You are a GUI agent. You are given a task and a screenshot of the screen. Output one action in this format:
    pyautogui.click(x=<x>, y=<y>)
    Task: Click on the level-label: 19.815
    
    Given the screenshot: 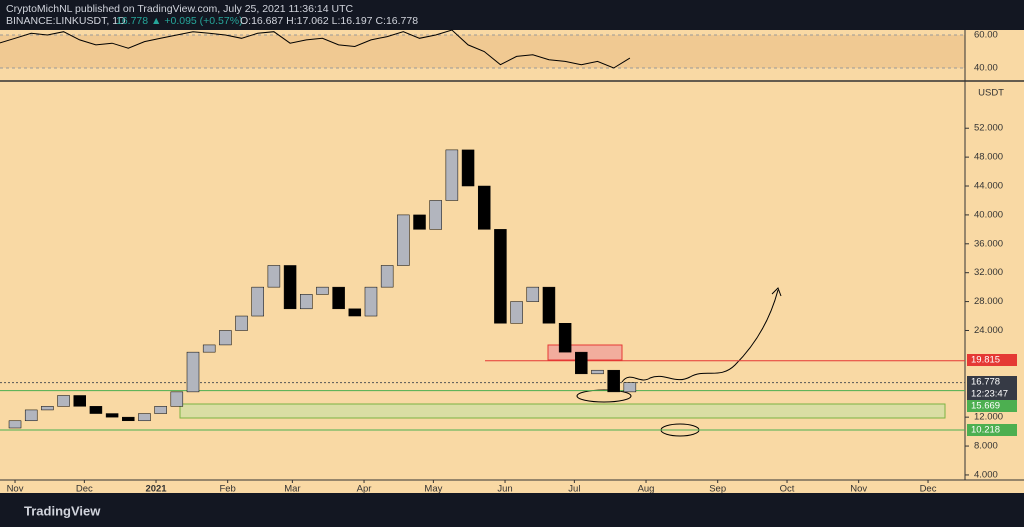 What is the action you would take?
    pyautogui.click(x=985, y=360)
    